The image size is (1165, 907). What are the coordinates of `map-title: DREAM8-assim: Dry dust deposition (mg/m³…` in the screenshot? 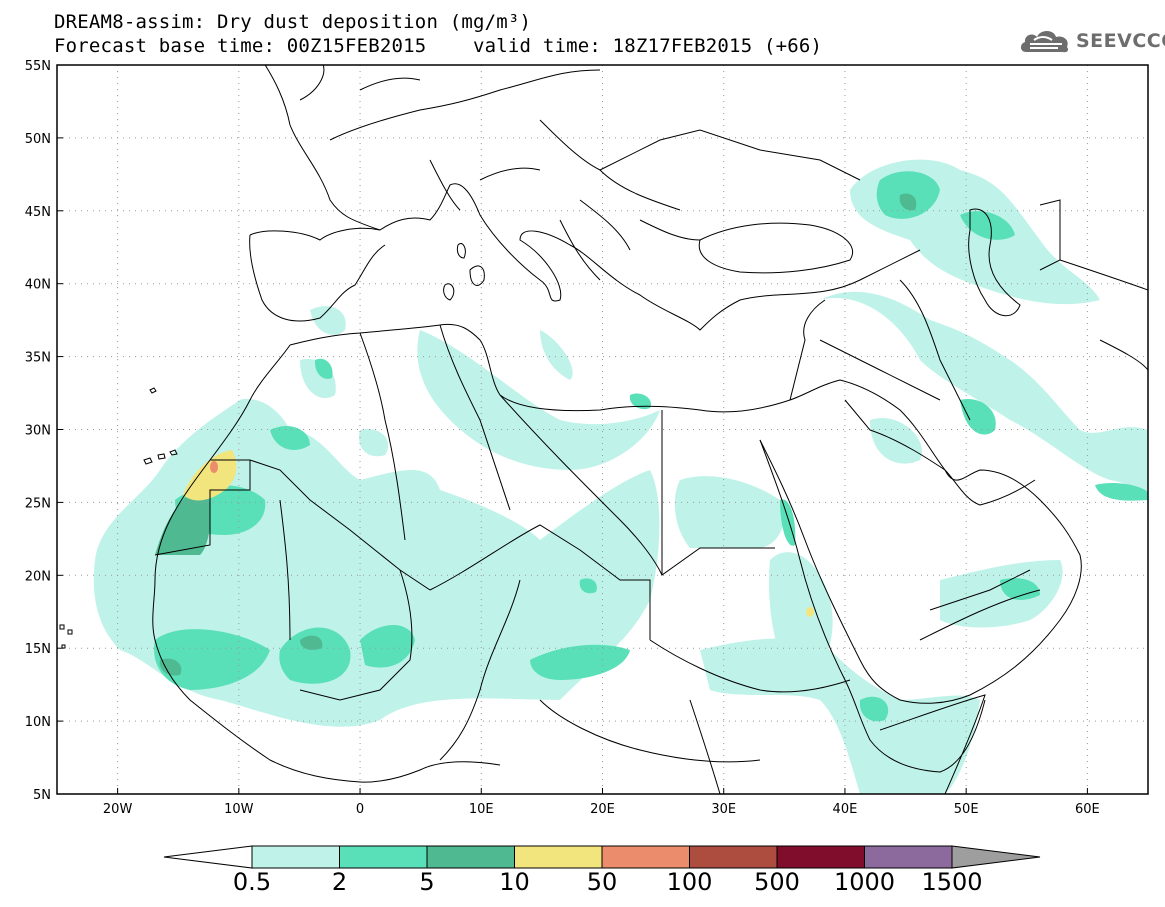 It's located at (293, 22).